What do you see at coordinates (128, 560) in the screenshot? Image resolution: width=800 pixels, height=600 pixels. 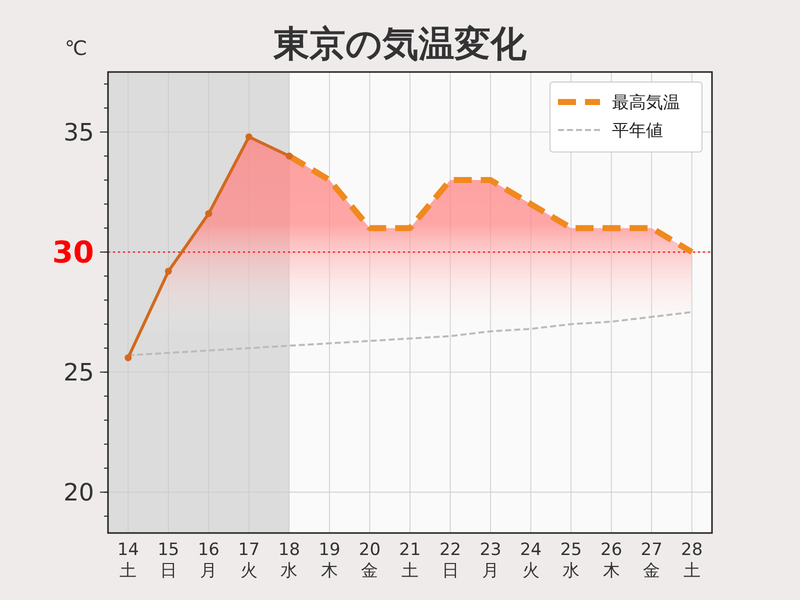 I see `x-tick-label: 14 土` at bounding box center [128, 560].